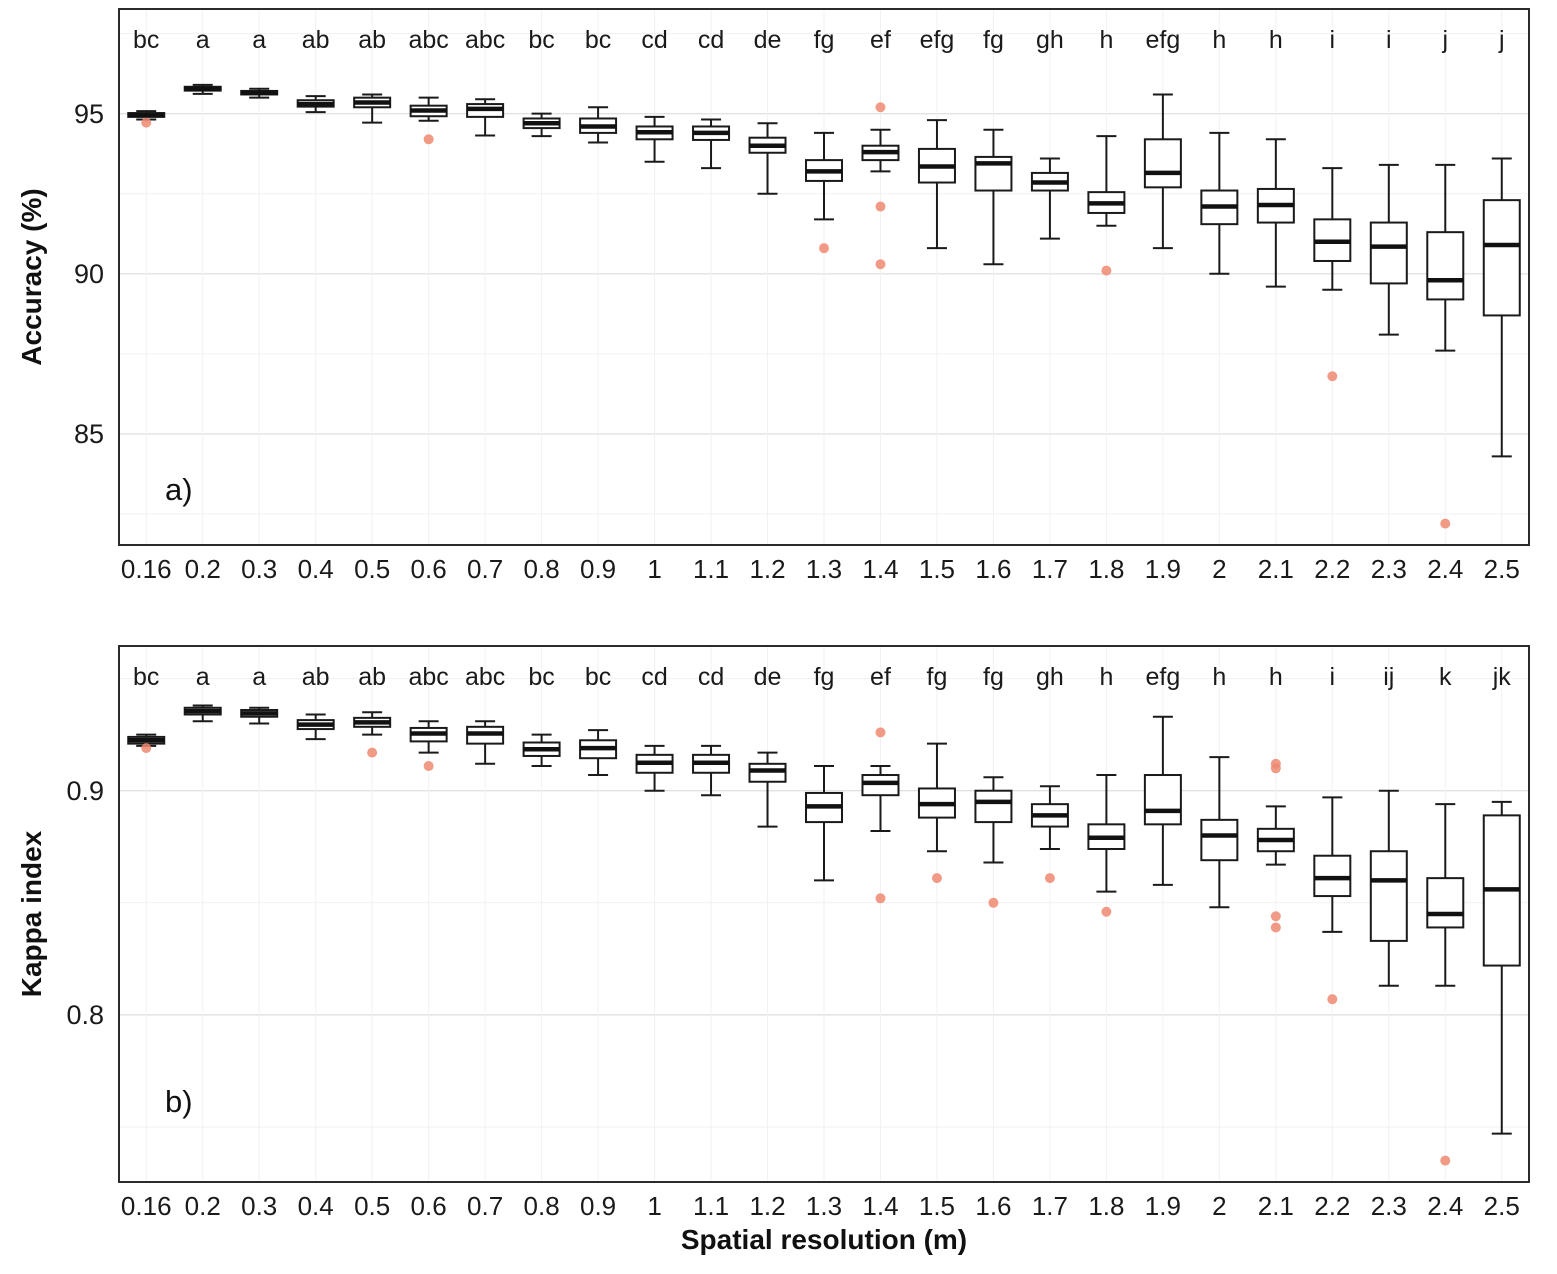 This screenshot has height=1274, width=1557. What do you see at coordinates (372, 569) in the screenshot?
I see `x-tick-label: 0.5` at bounding box center [372, 569].